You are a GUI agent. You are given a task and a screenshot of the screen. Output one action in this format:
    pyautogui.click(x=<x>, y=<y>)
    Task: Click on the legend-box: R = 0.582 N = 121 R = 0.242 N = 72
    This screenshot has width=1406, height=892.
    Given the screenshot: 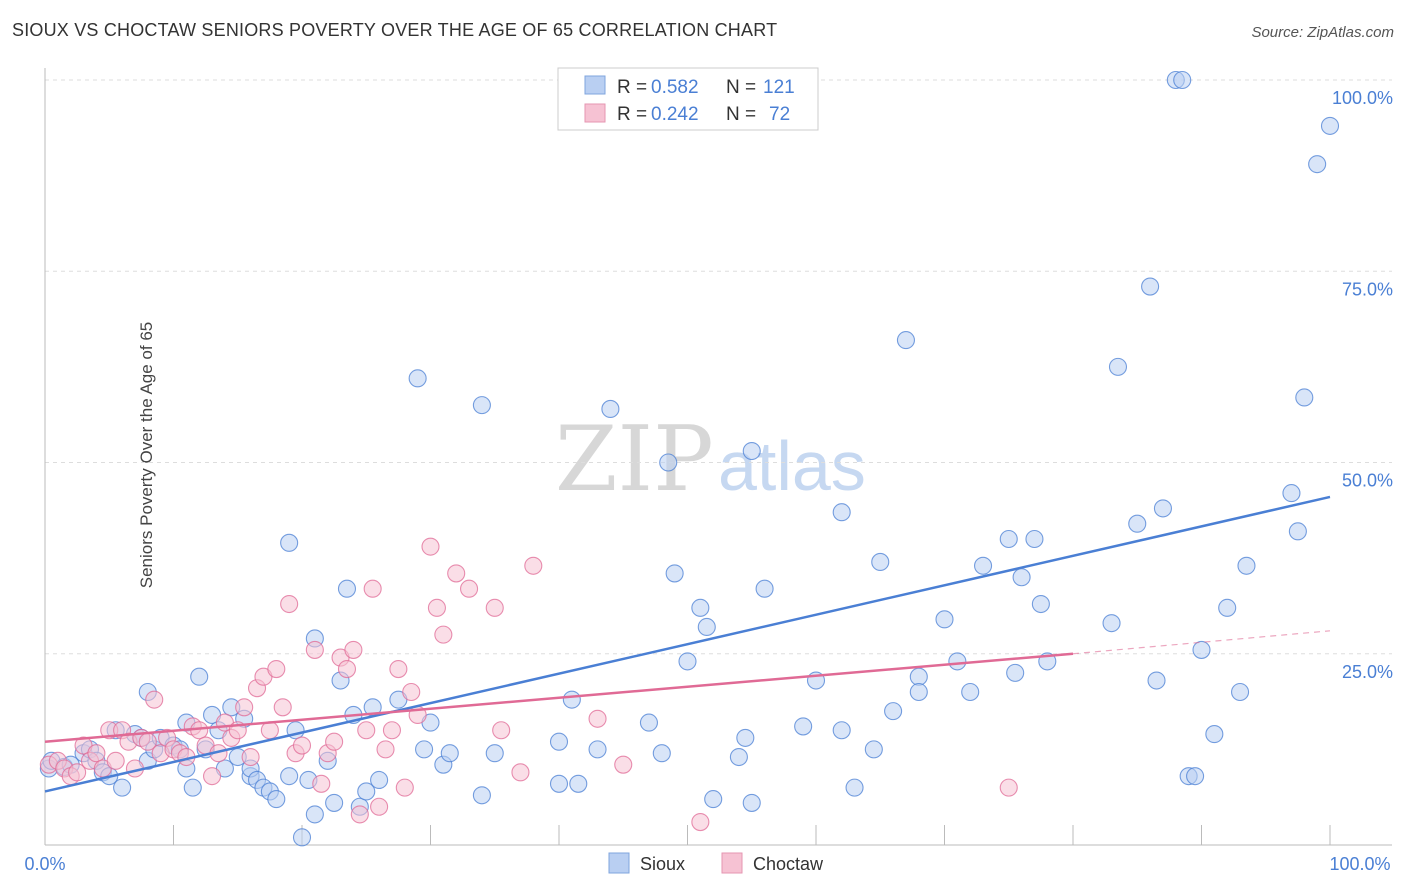 What is the action you would take?
    pyautogui.click(x=688, y=99)
    